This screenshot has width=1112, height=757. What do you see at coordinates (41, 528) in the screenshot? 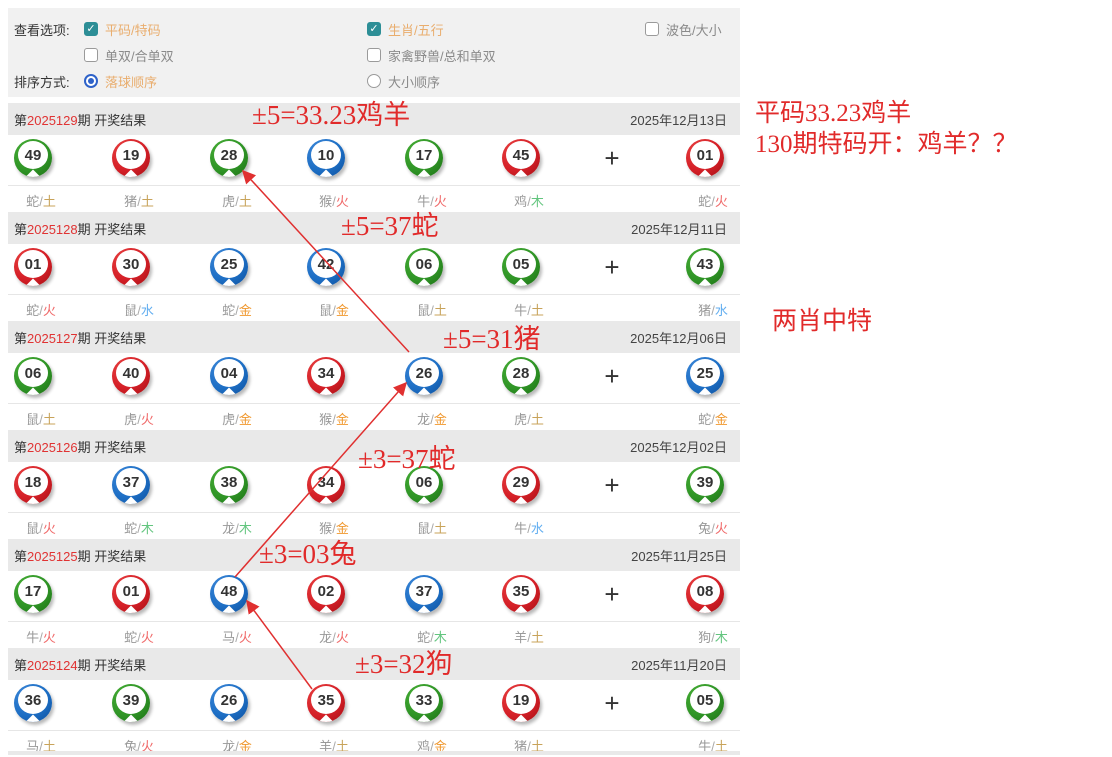
I see `zodiac-element-label: 鼠/火` at bounding box center [41, 528].